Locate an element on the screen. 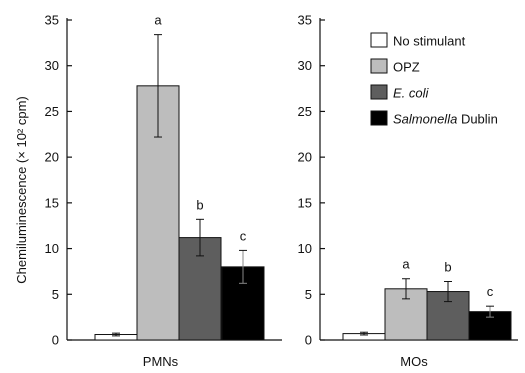  legend-label: E. coli is located at coordinates (411, 93).